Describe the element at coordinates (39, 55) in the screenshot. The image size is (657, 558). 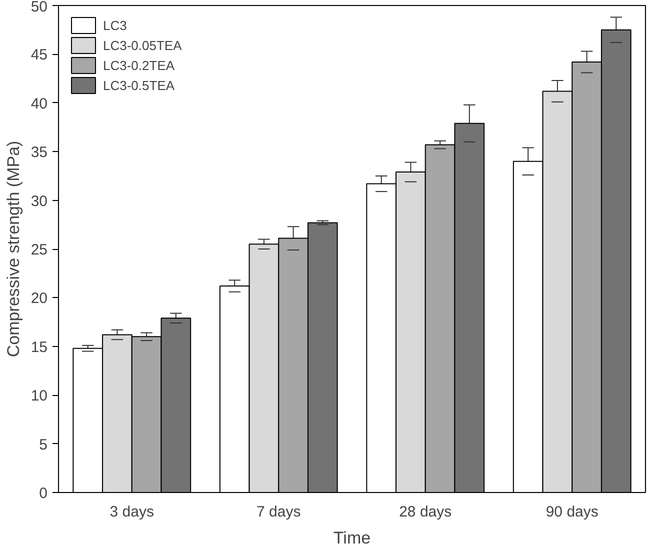
I see `y-tick-label: 45` at that location.